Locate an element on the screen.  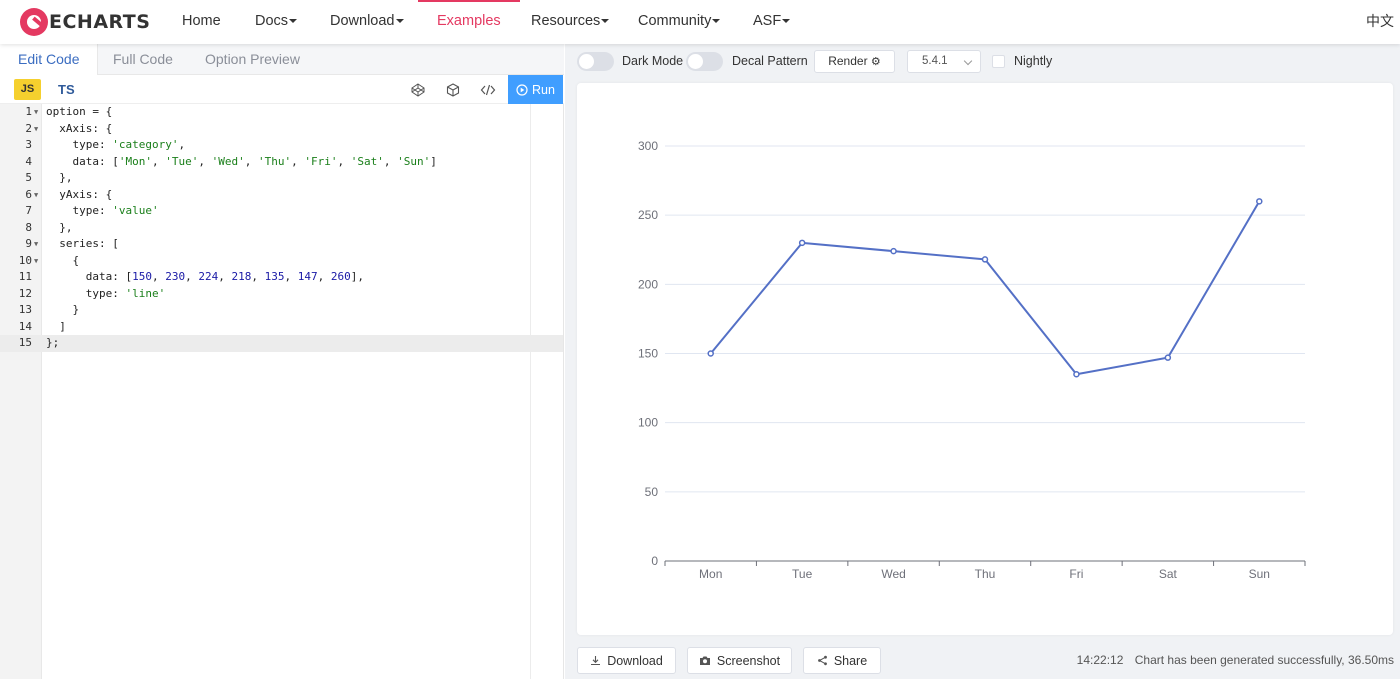
y-tick-label: 200 is located at coordinates (648, 284).